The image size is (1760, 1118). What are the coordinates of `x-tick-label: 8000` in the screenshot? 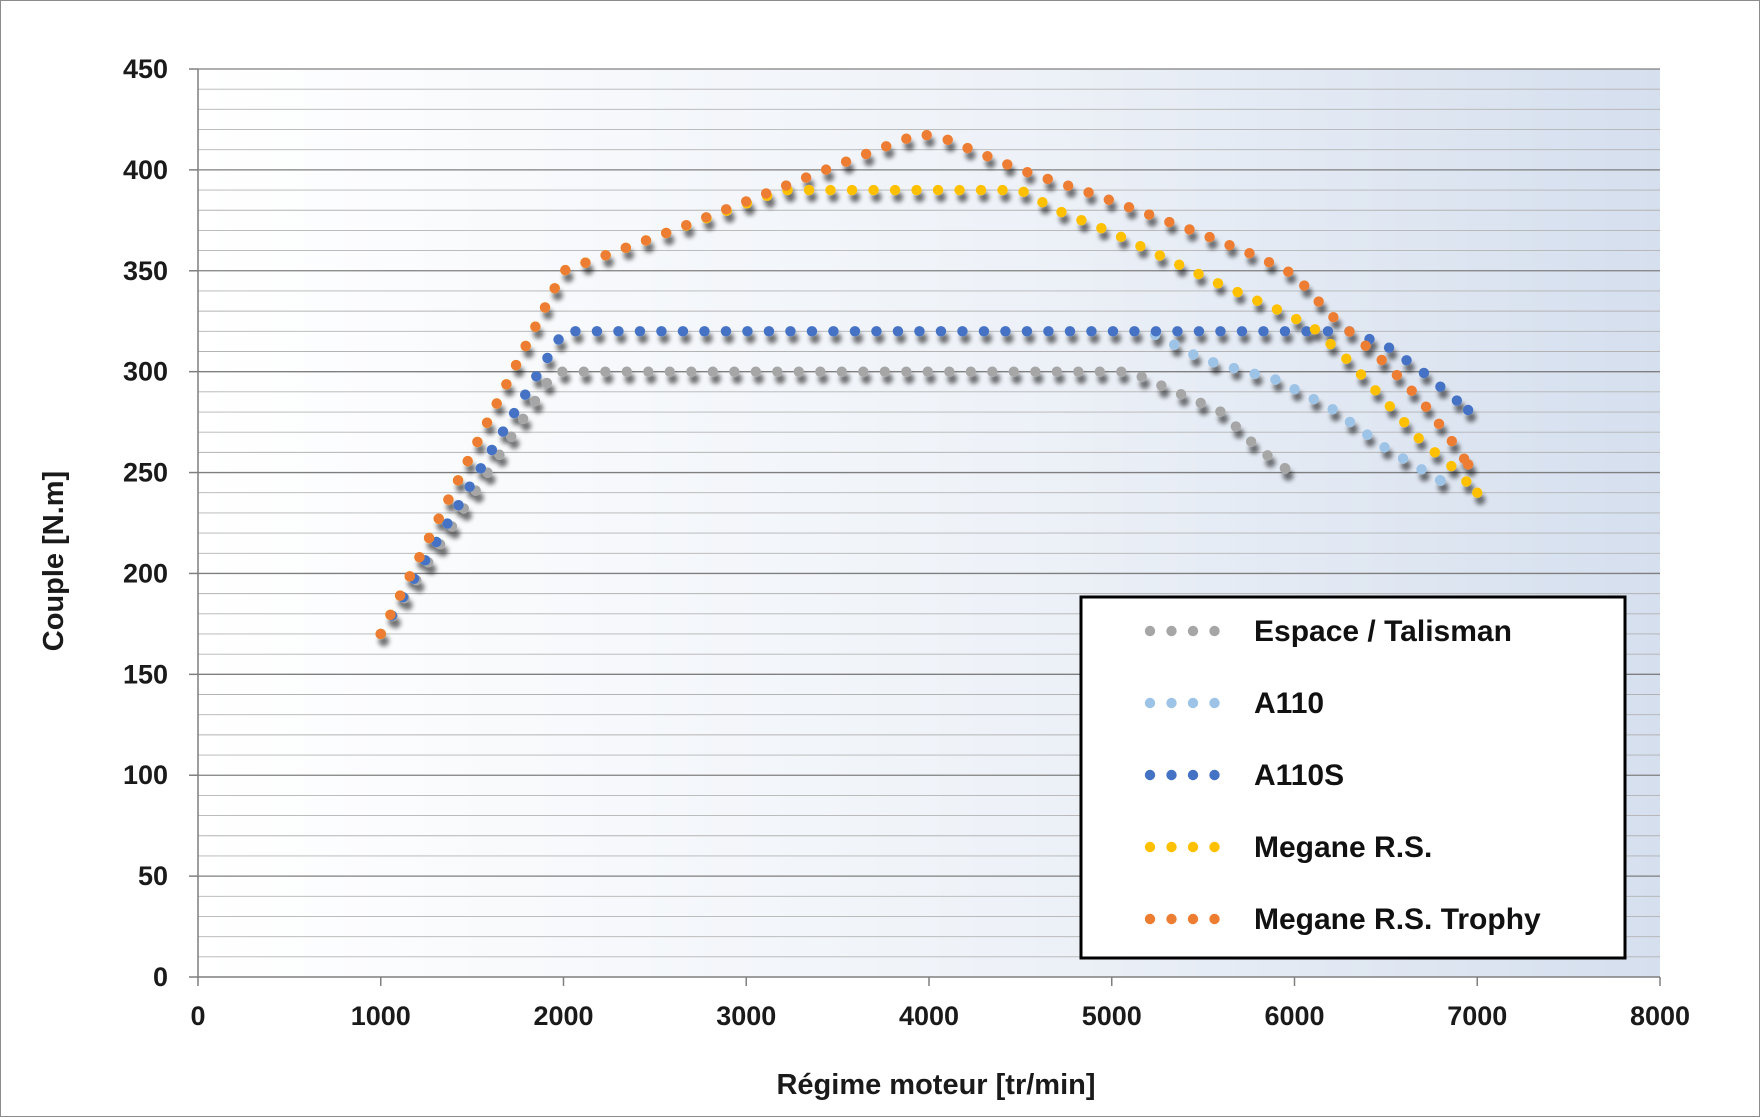 It's located at (1660, 1016).